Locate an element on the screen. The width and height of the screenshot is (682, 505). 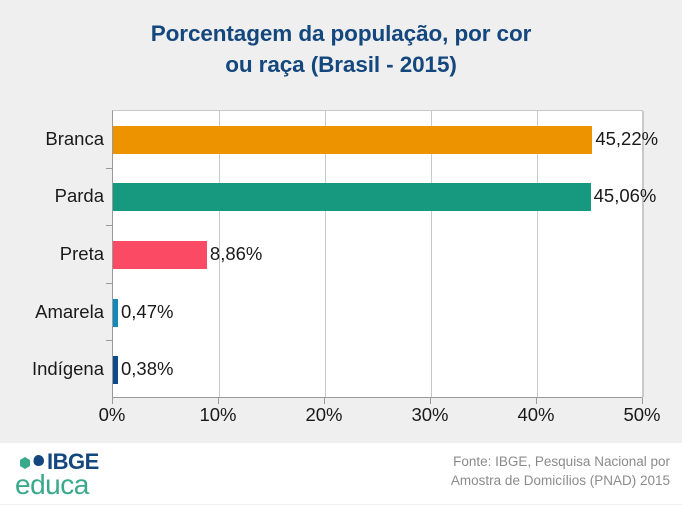
category-label-preta: Preta is located at coordinates (81, 253).